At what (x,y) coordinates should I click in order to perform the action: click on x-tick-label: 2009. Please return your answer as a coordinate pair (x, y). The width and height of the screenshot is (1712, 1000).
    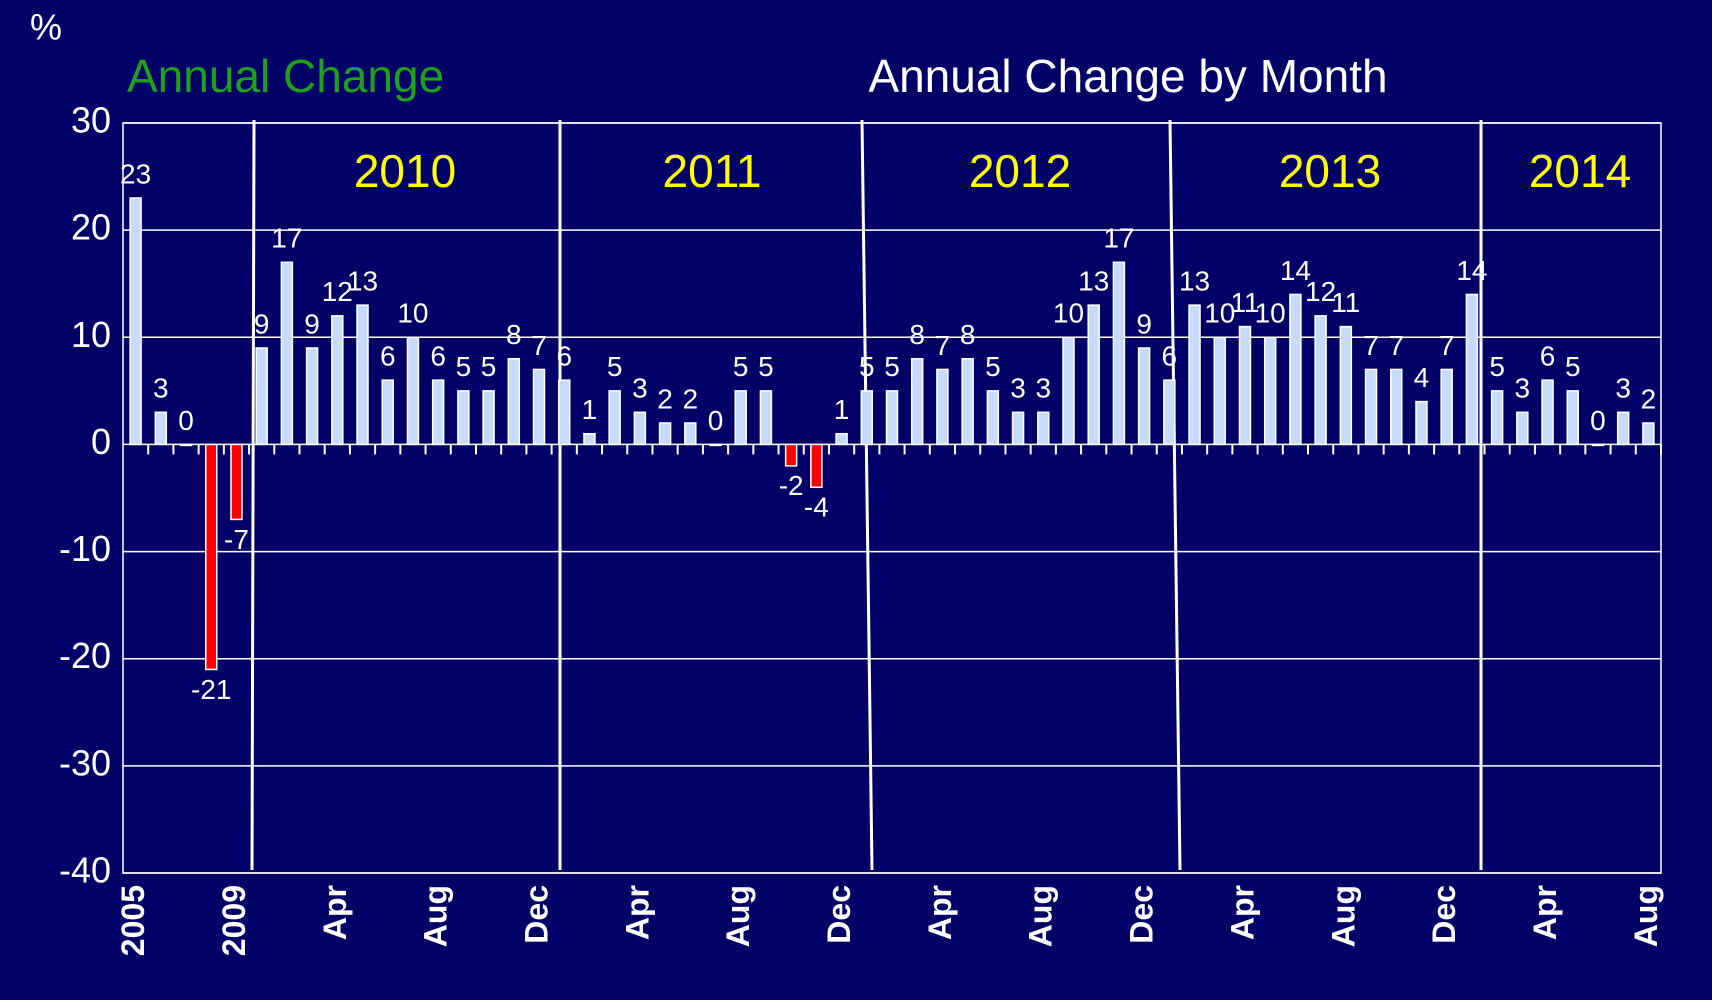
    Looking at the image, I should click on (234, 920).